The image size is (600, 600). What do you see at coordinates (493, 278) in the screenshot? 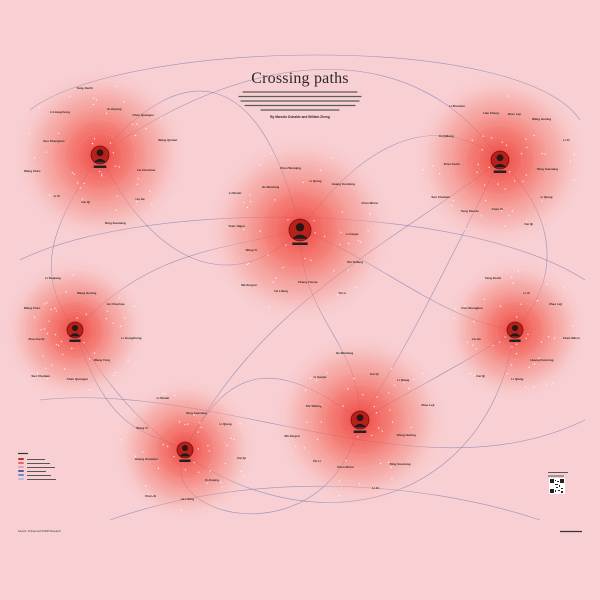
I see `person-label: Yang Jiechi` at bounding box center [493, 278].